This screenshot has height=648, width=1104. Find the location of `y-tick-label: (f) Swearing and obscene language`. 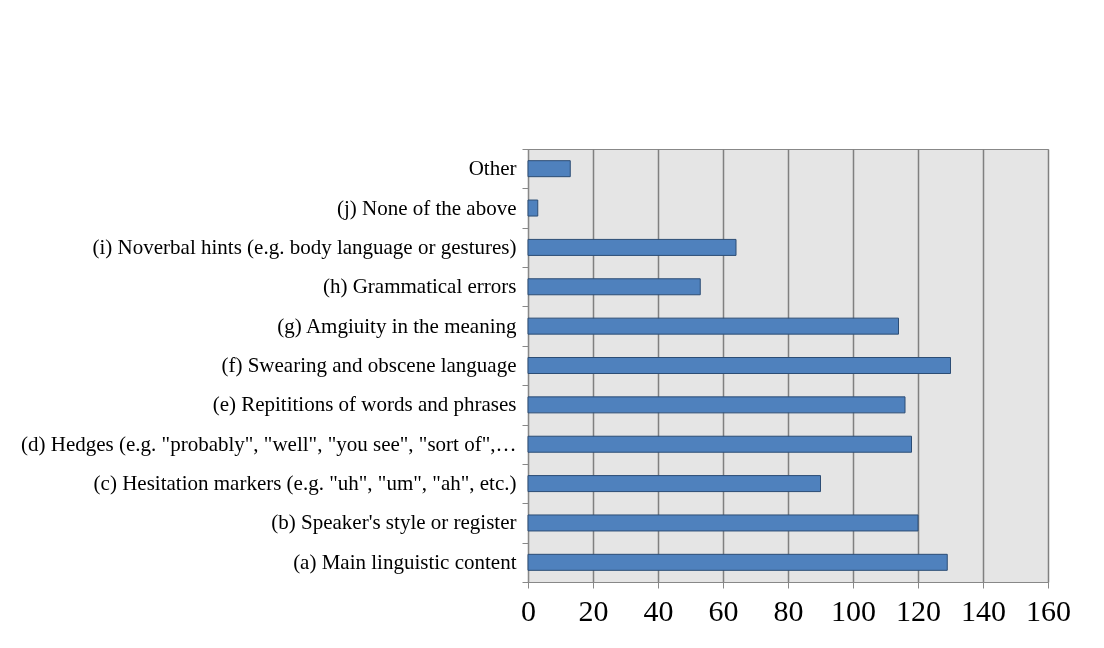

y-tick-label: (f) Swearing and obscene language is located at coordinates (369, 365).